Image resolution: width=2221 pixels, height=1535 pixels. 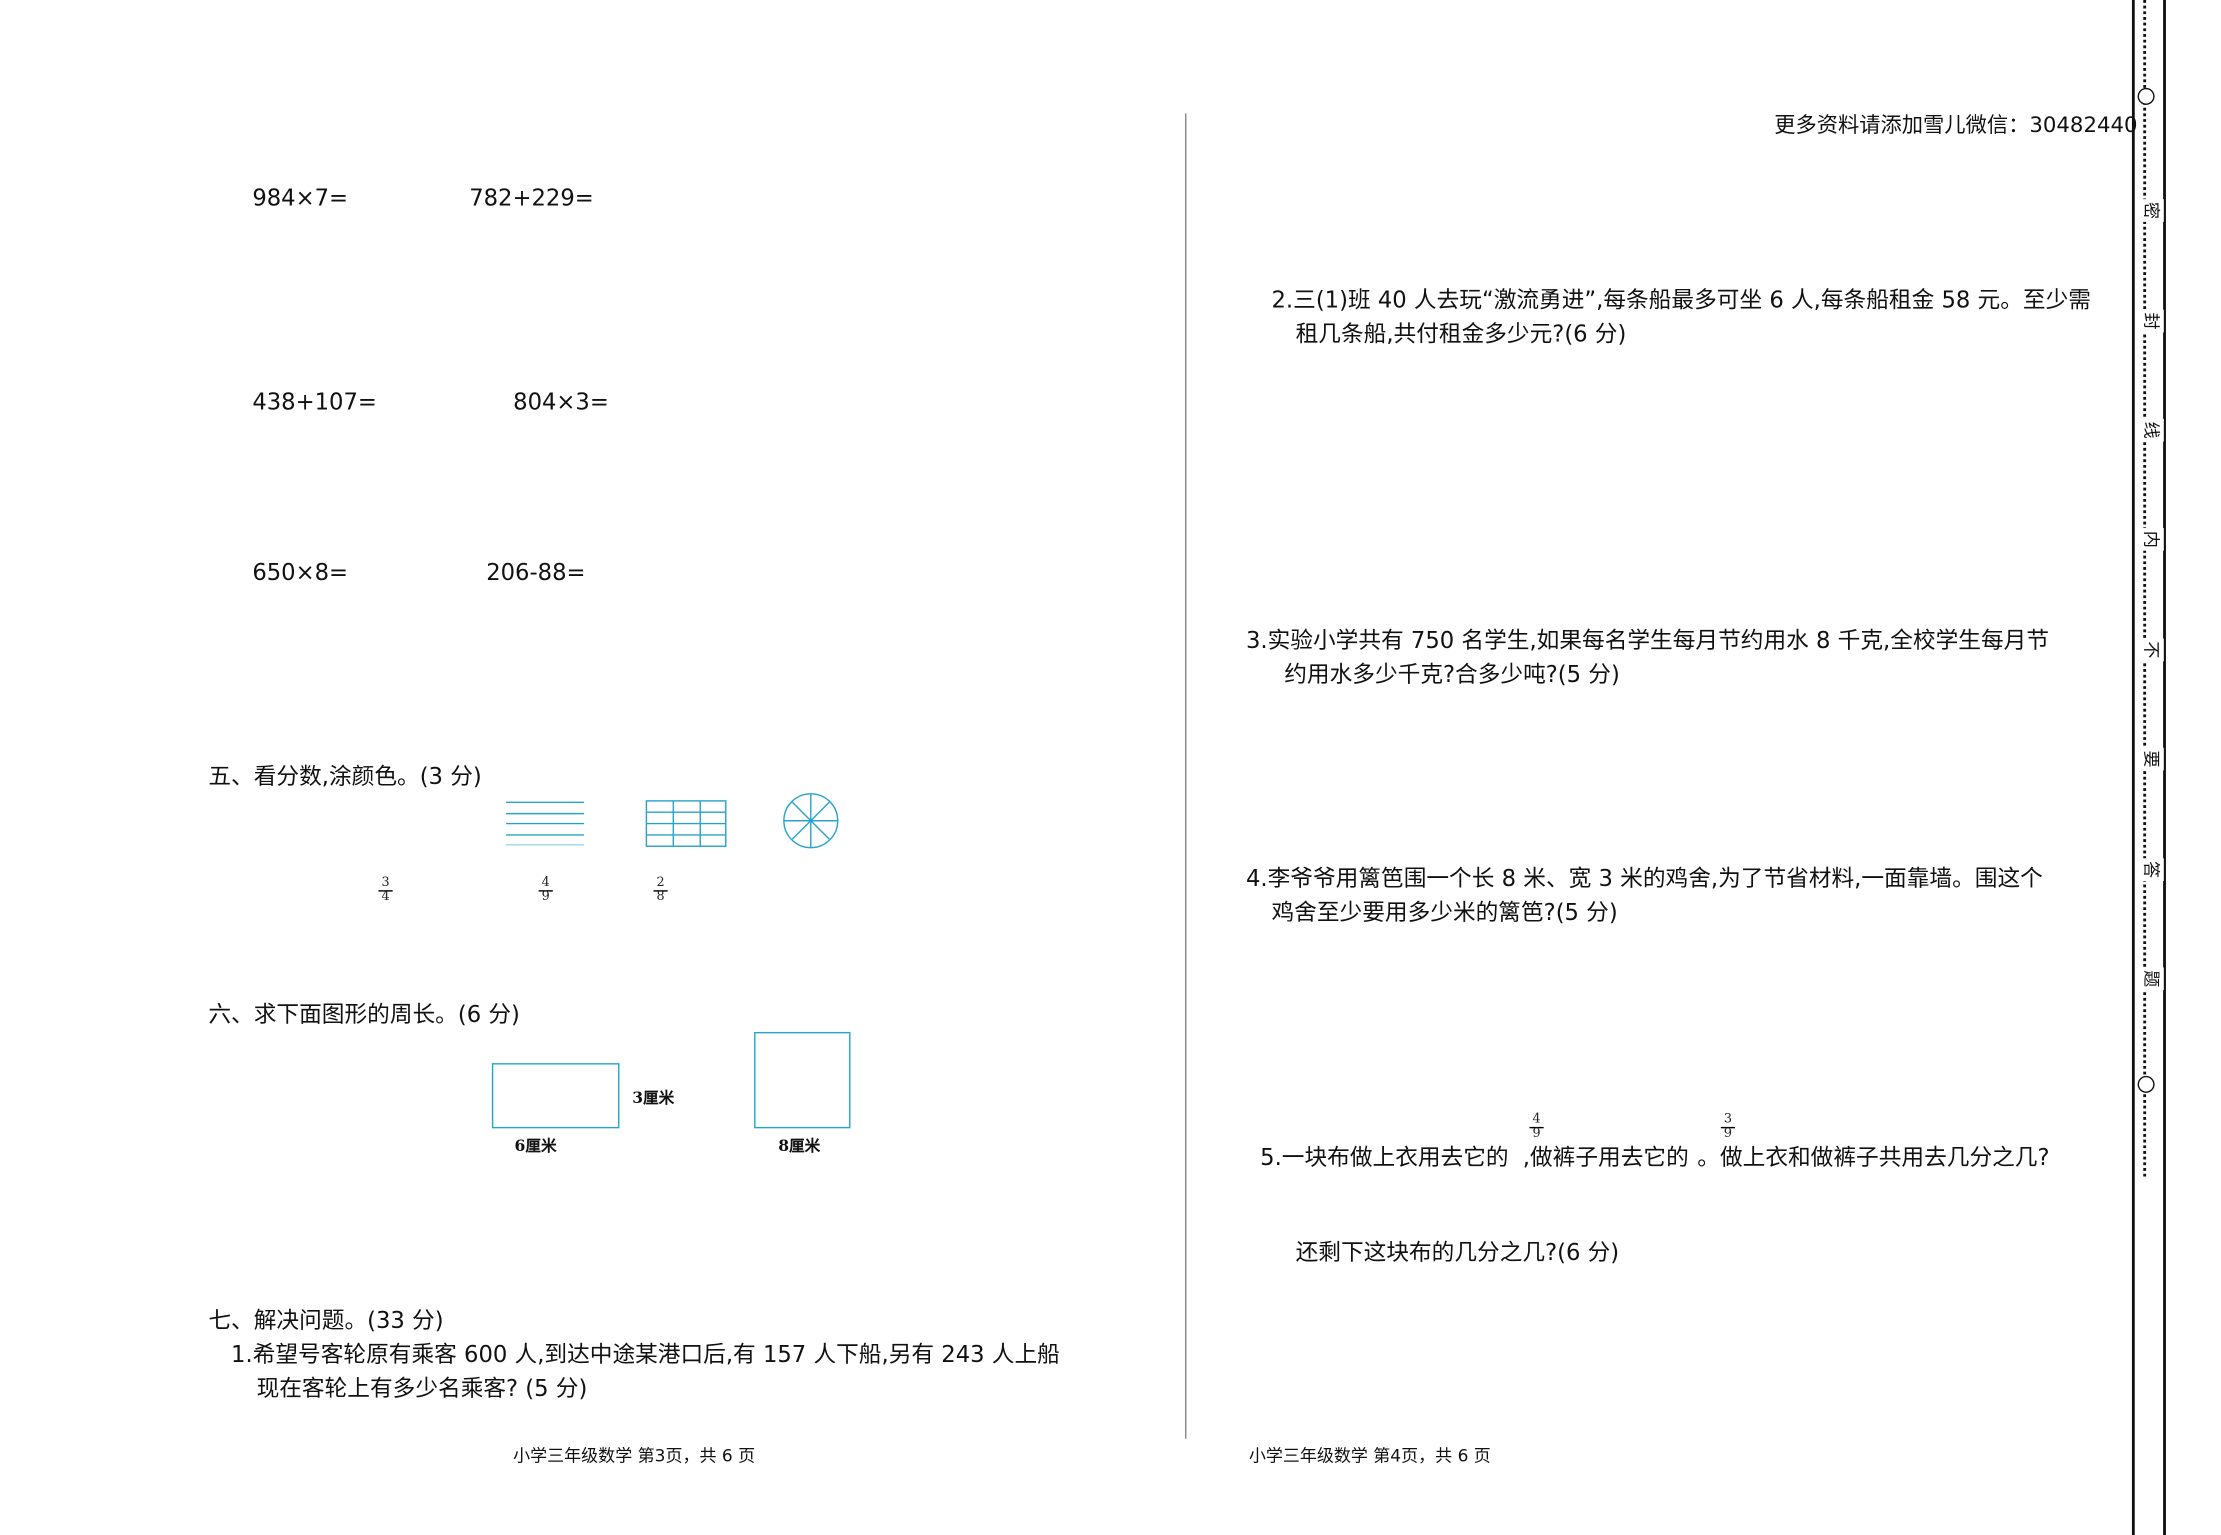 I want to click on section7-title: 七、解决问题。(33 分), so click(x=326, y=1320).